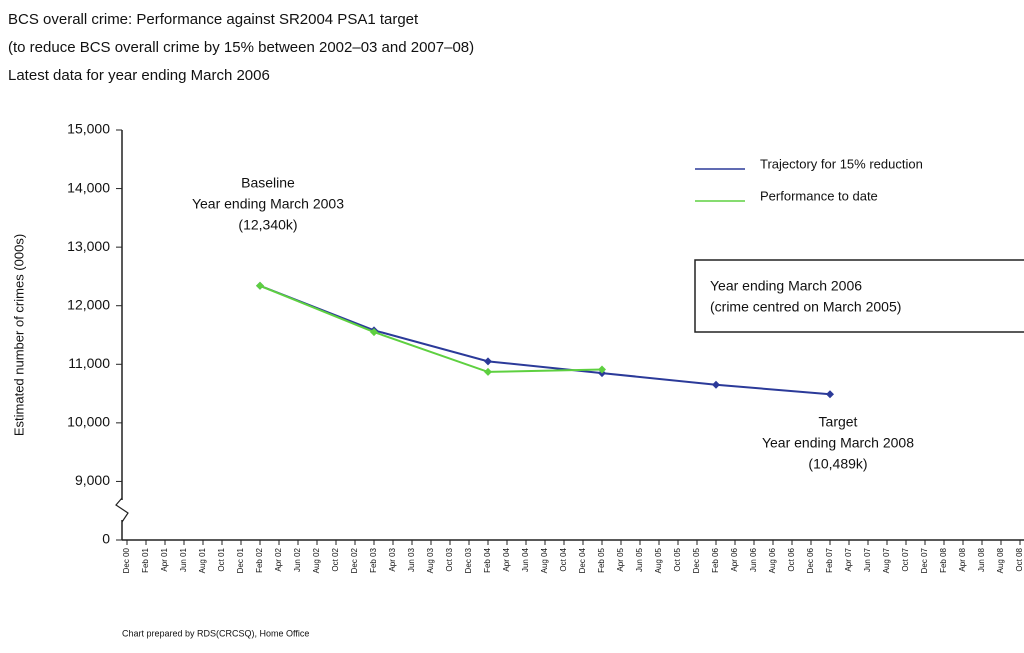 Image resolution: width=1024 pixels, height=653 pixels. What do you see at coordinates (487, 559) in the screenshot?
I see `x-tick-label: Feb 04` at bounding box center [487, 559].